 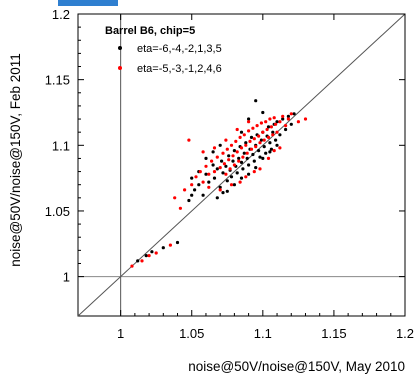 What do you see at coordinates (120, 48) in the screenshot?
I see `legend-marker-black` at bounding box center [120, 48].